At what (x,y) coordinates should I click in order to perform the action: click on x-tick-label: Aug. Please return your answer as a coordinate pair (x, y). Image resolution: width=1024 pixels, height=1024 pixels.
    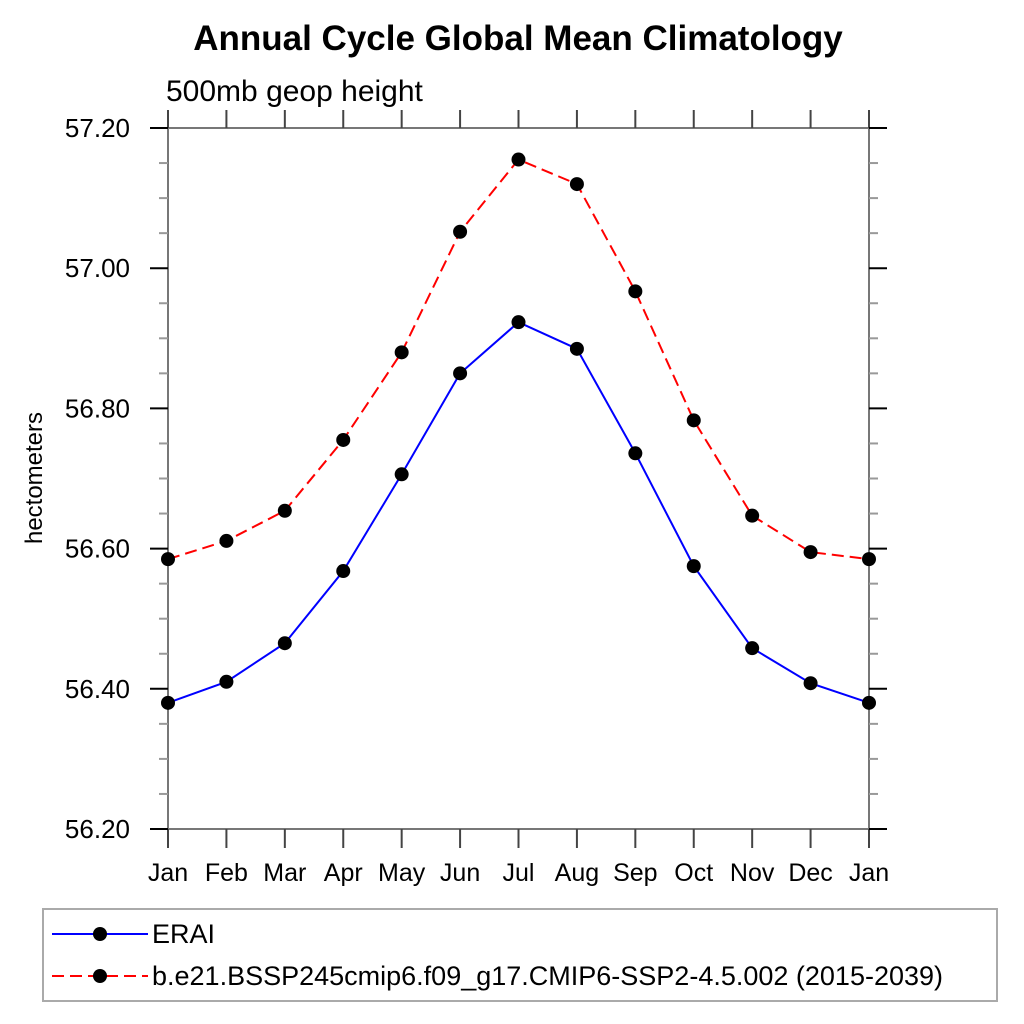
    Looking at the image, I should click on (577, 873).